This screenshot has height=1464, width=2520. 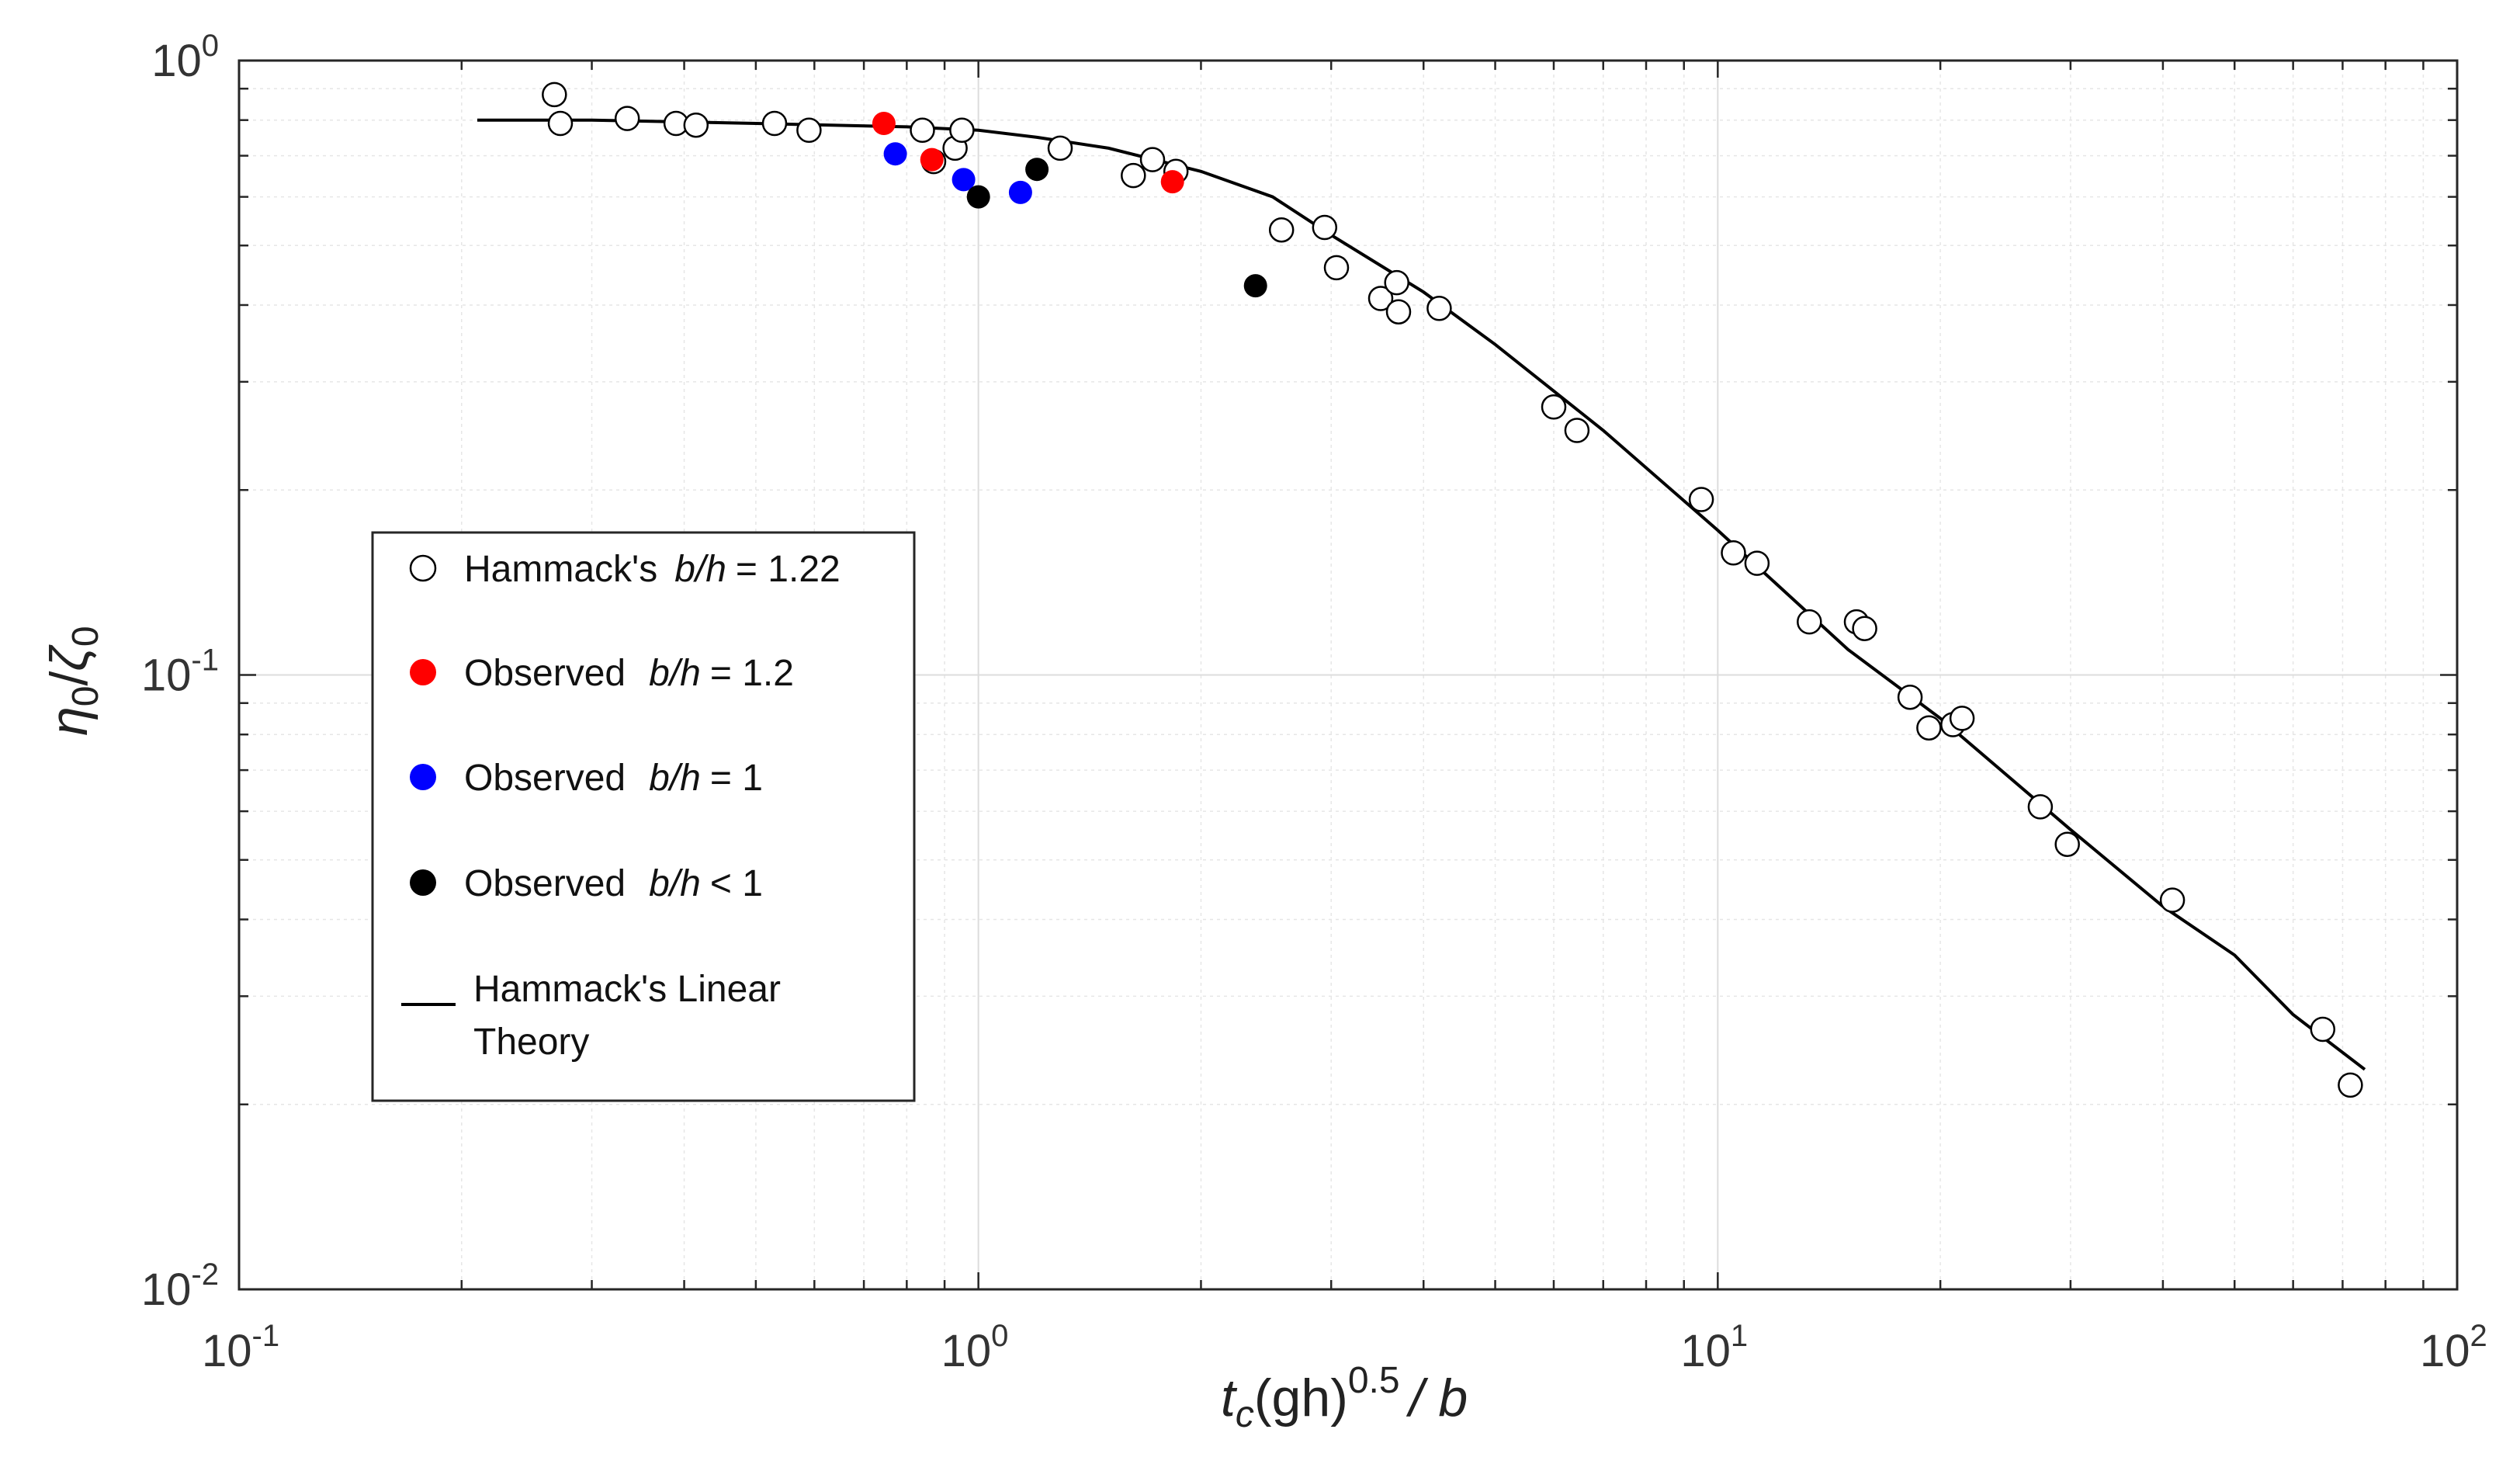 I want to click on legend-entry-black: Observed b/h < 1, so click(x=614, y=884).